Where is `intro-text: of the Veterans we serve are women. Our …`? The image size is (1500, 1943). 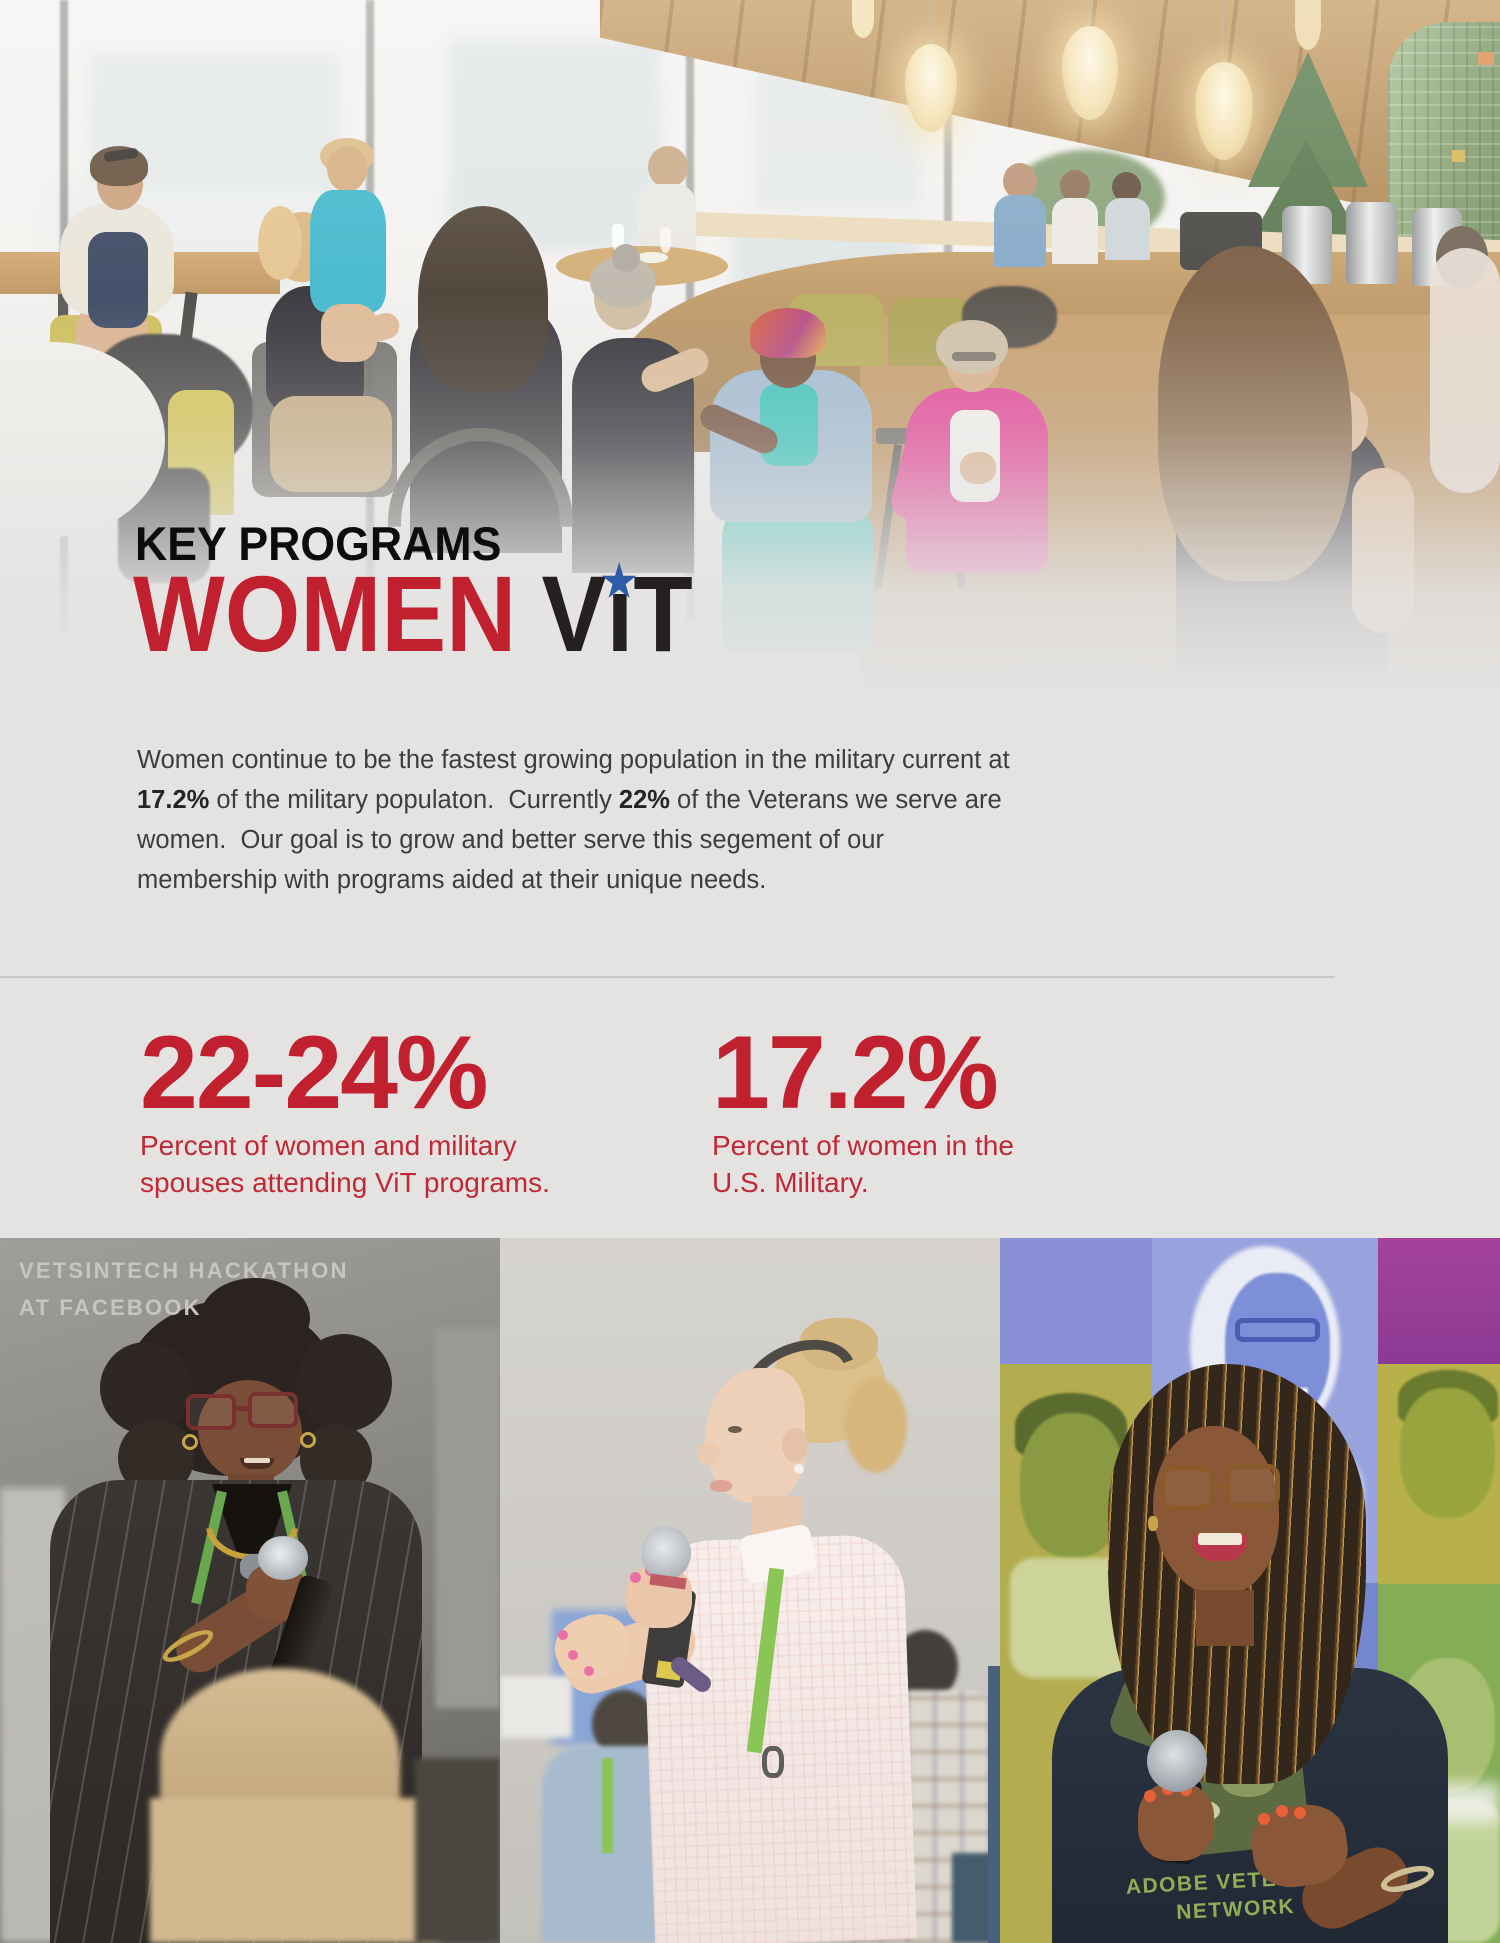
intro-text: of the Veterans we serve are women. Our … is located at coordinates (569, 840).